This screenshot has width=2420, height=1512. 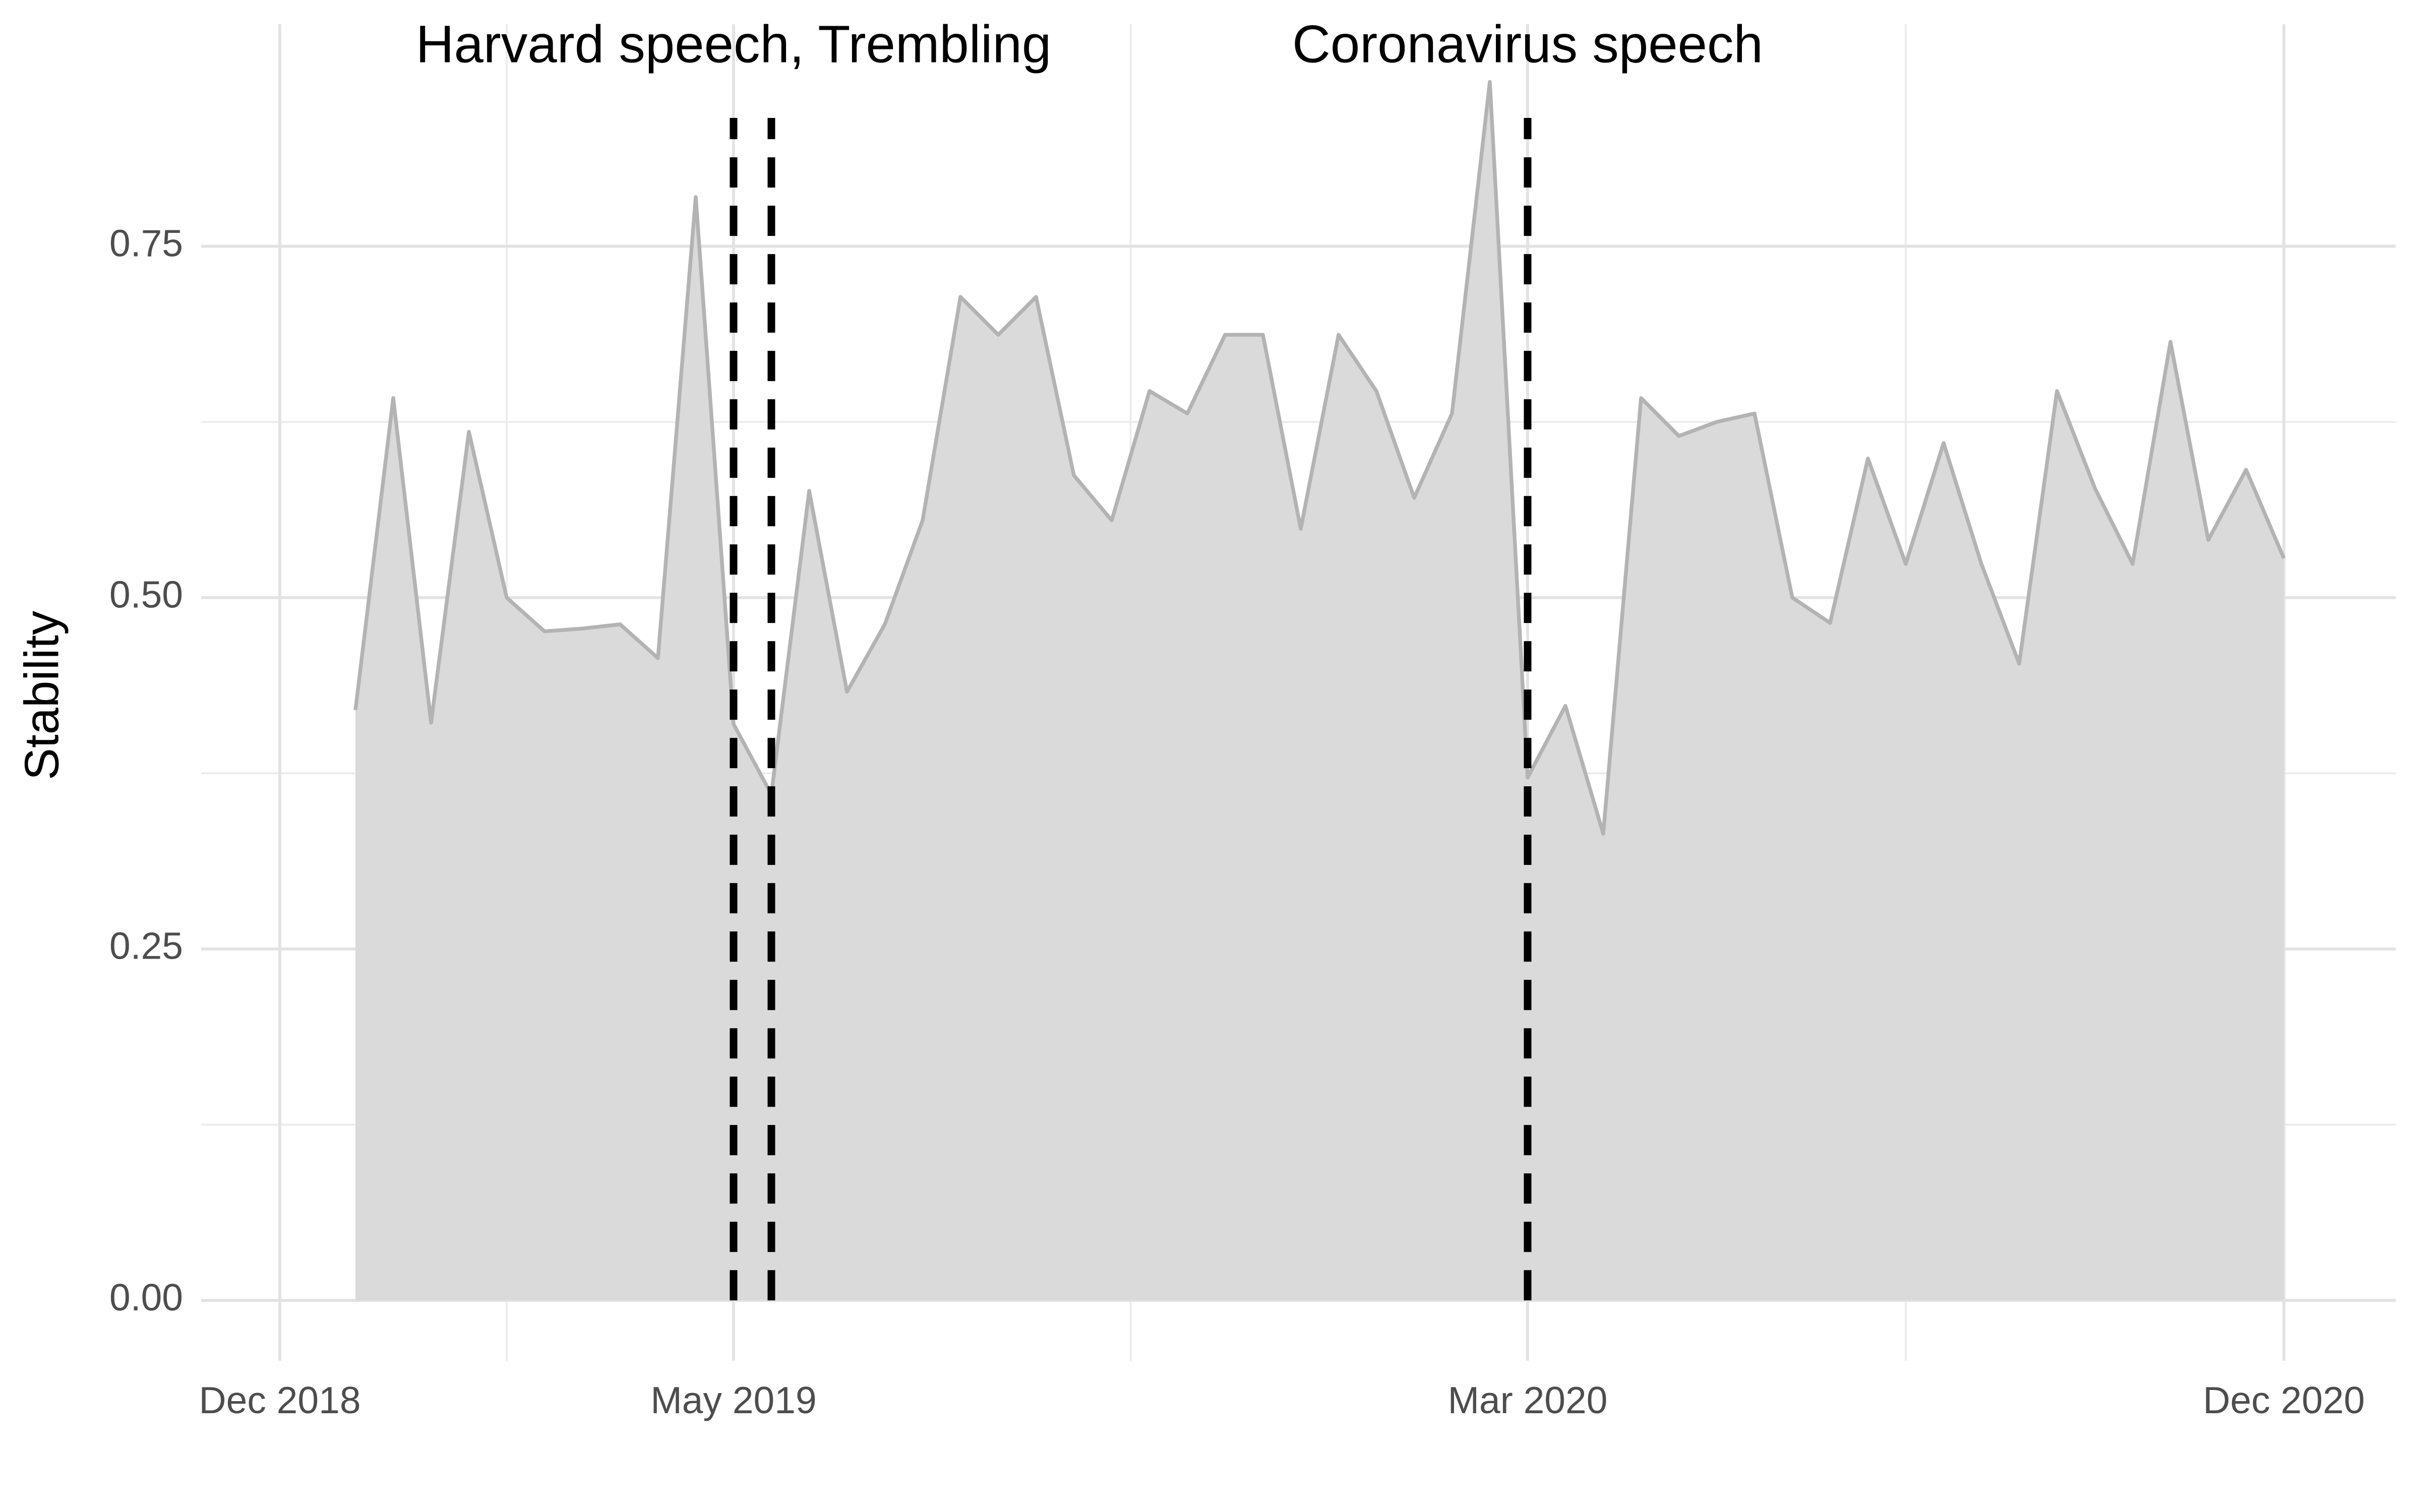 I want to click on x-tick-label: Dec 2020, so click(x=2284, y=1400).